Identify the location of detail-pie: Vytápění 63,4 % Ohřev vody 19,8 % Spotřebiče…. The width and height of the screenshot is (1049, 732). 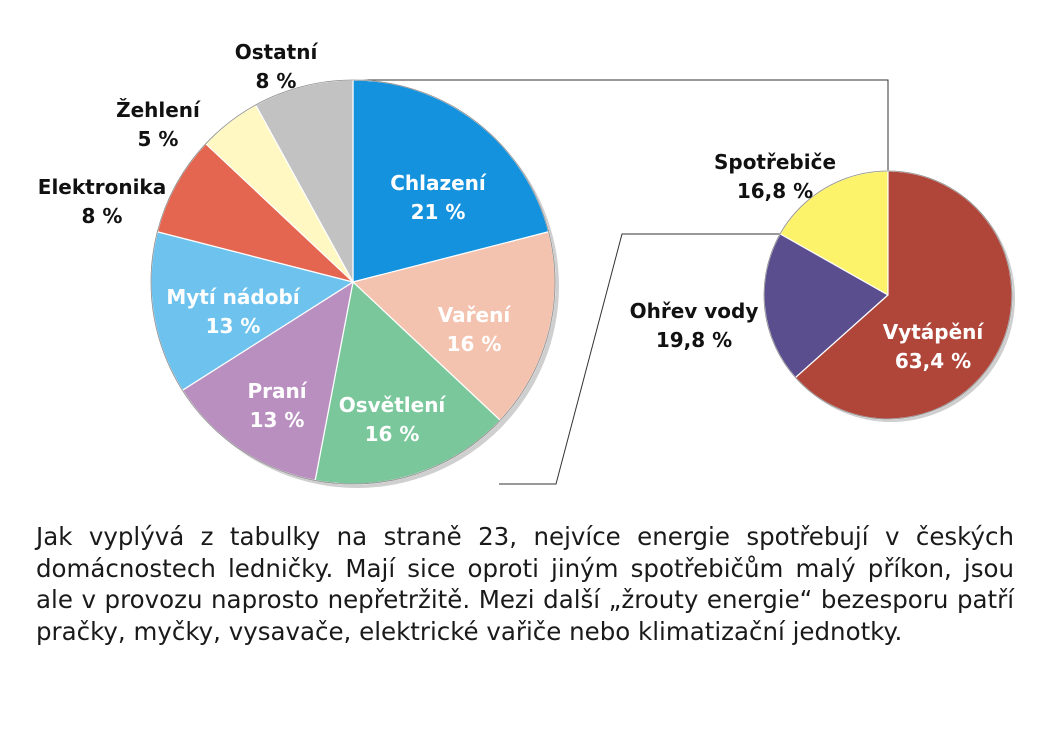
(822, 286).